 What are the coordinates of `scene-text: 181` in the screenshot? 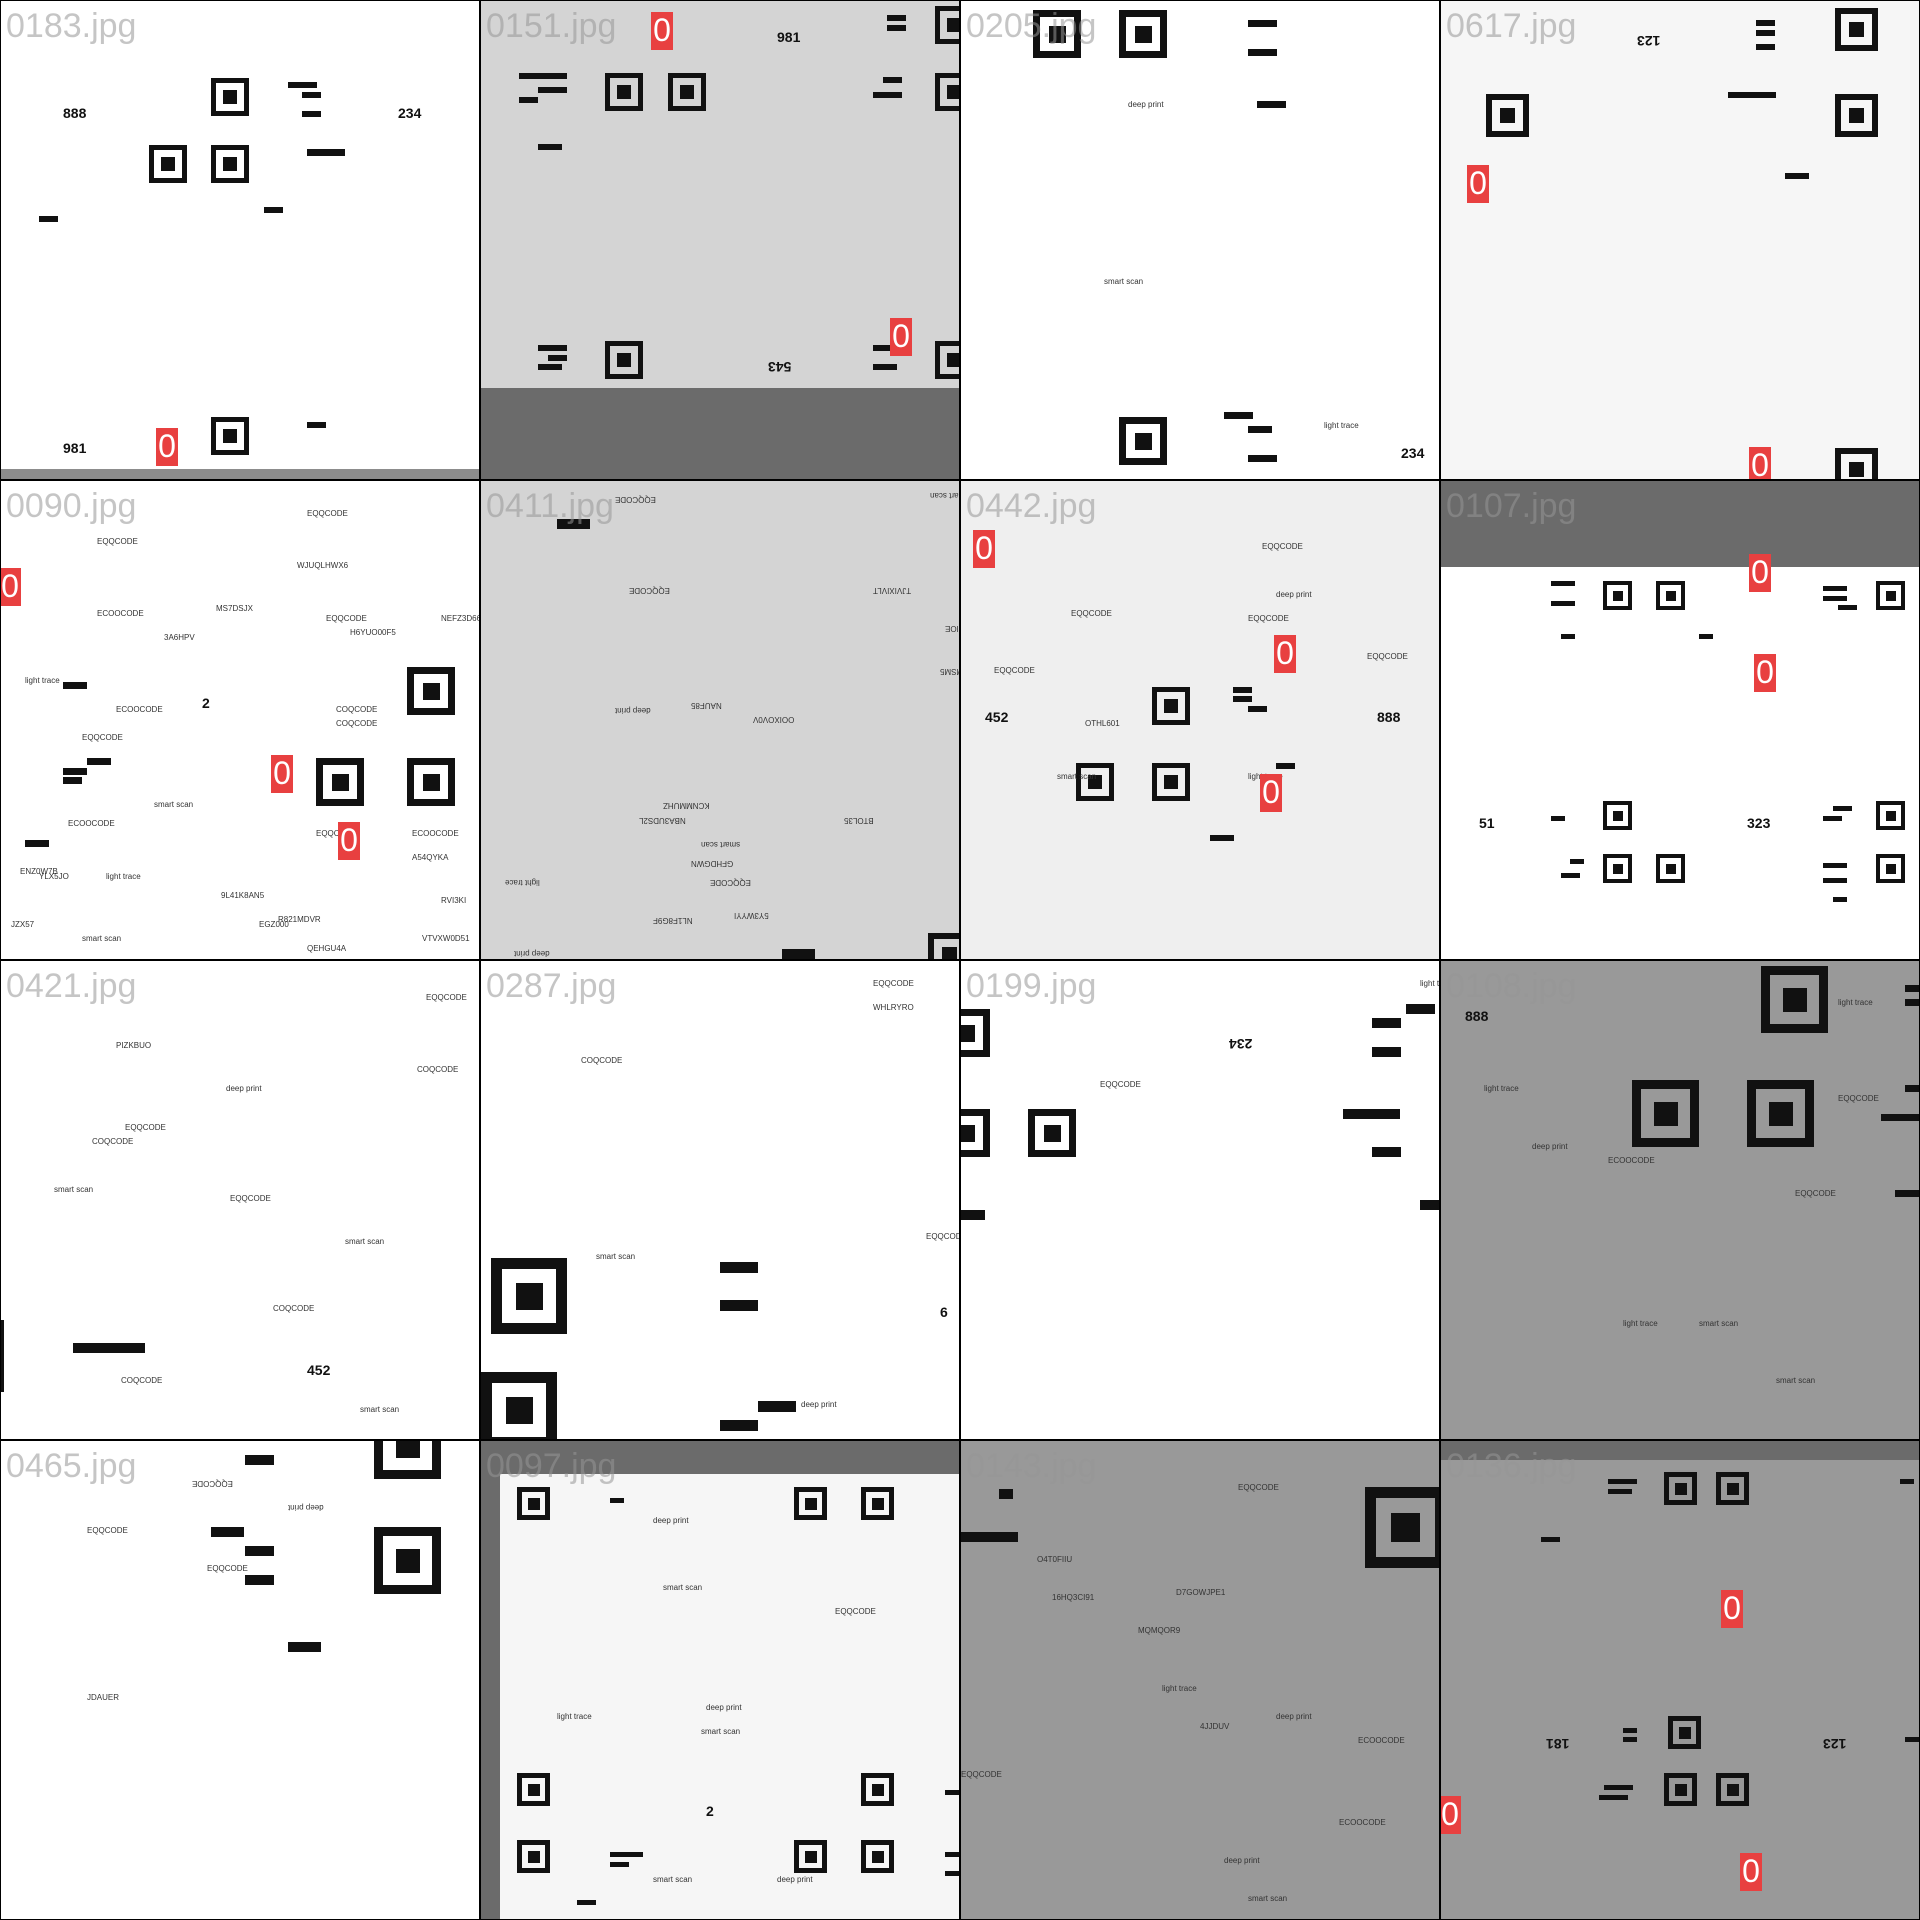 It's located at (1558, 1744).